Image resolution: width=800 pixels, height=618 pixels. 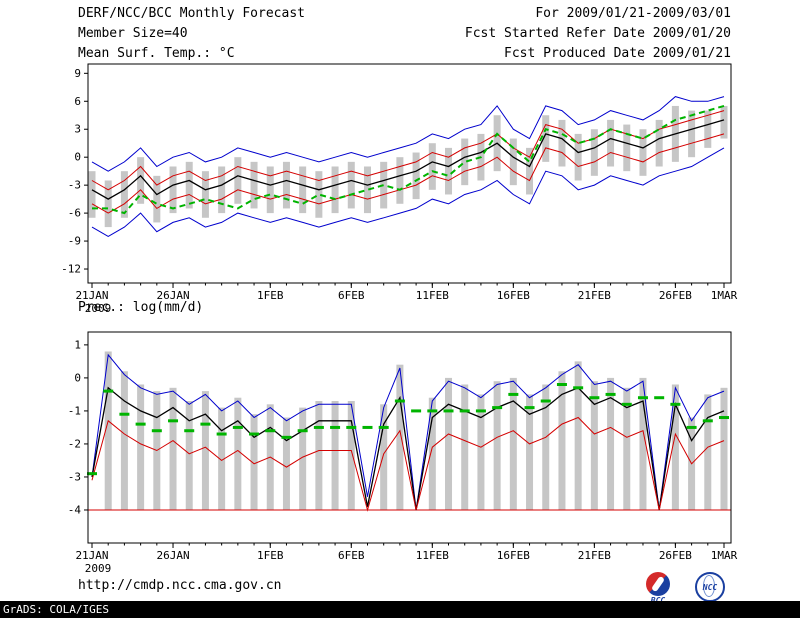 What do you see at coordinates (77, 129) in the screenshot?
I see `y-tick-label: 3` at bounding box center [77, 129].